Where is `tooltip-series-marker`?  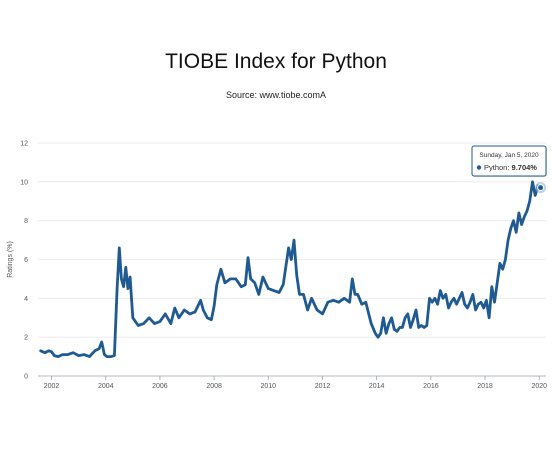
tooltip-series-marker is located at coordinates (479, 167).